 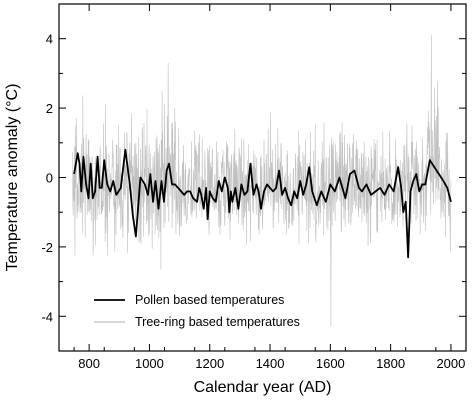 I want to click on y-tick-label: 0, so click(x=49, y=178).